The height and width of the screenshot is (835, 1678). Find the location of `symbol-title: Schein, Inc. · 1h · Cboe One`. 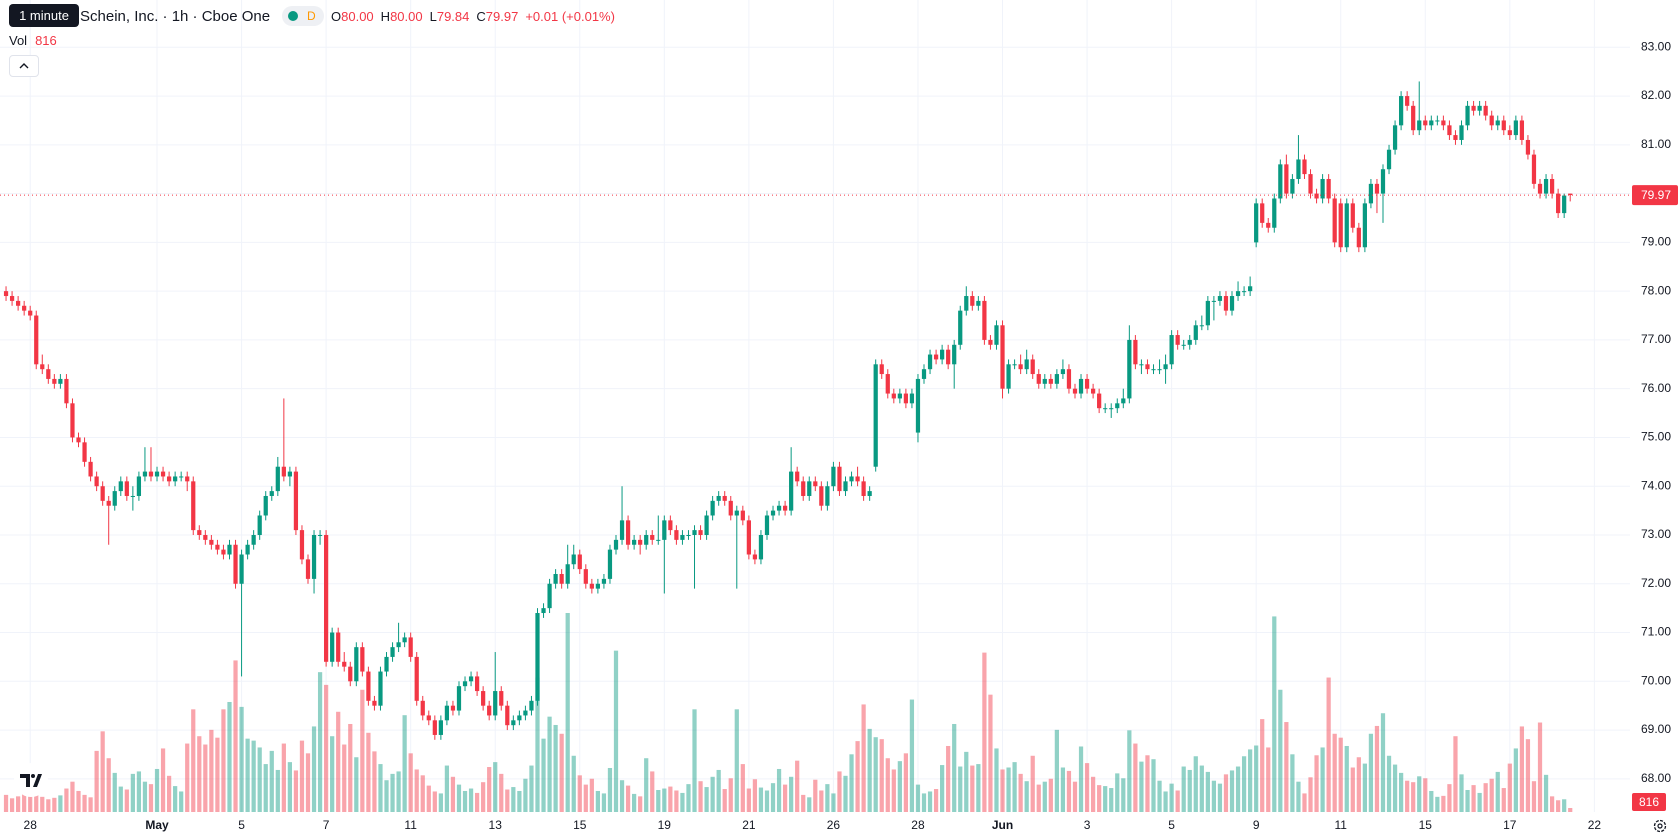

symbol-title: Schein, Inc. · 1h · Cboe One is located at coordinates (175, 16).